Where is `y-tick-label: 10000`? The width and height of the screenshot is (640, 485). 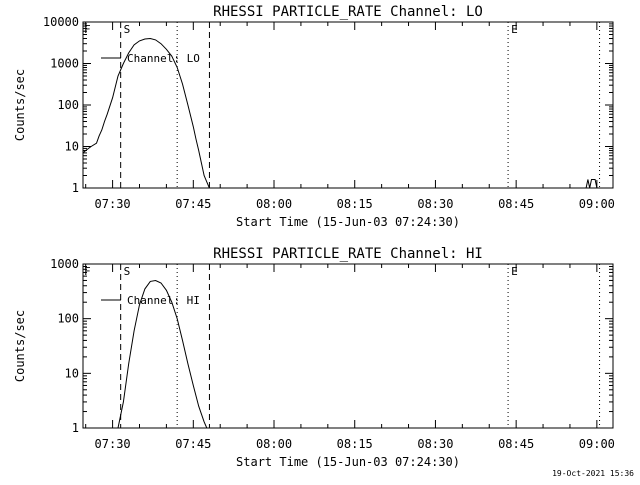 y-tick-label: 10000 is located at coordinates (61, 22).